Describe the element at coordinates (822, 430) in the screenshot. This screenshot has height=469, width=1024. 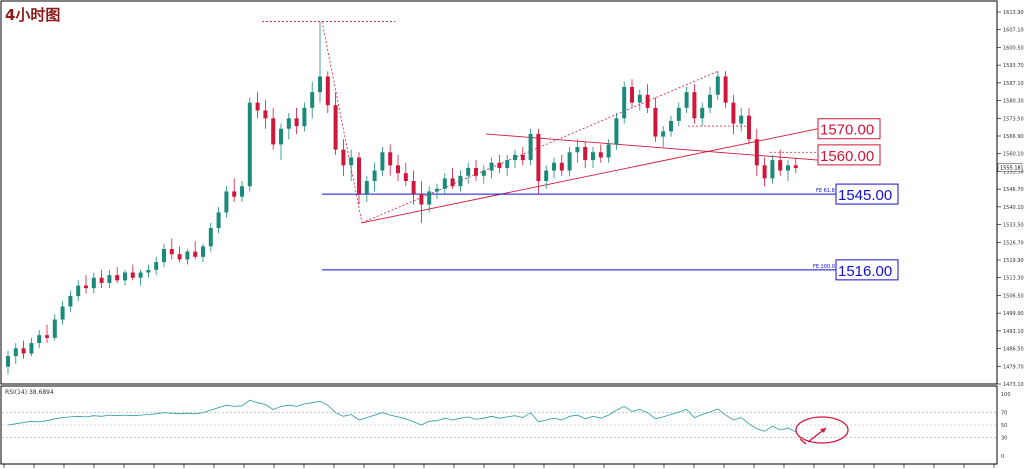
I see `rsi-annotation-ellipse` at that location.